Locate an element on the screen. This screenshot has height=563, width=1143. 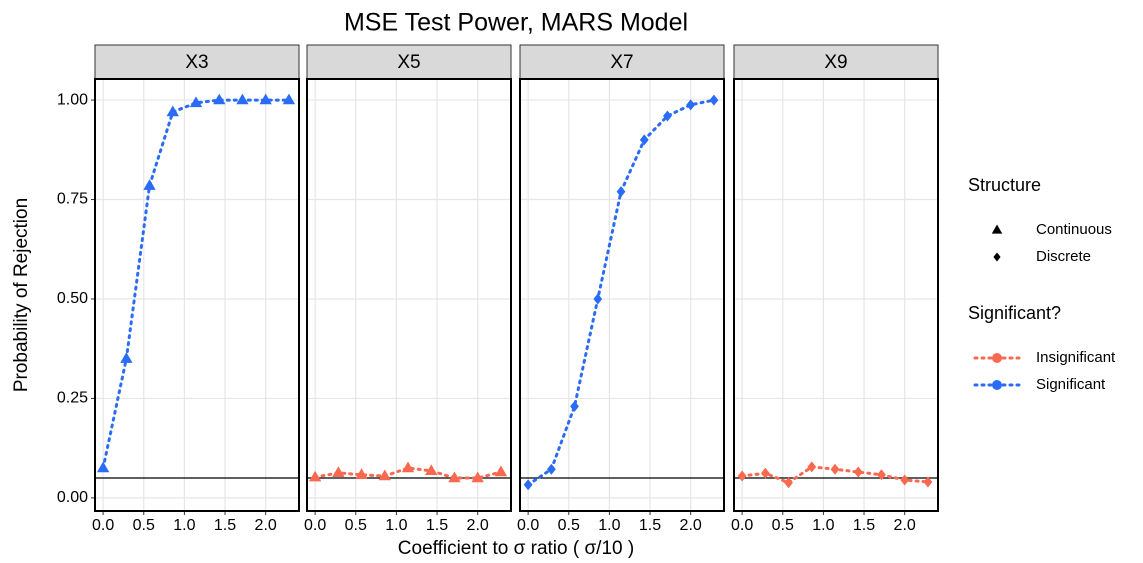
strip-label: X5 is located at coordinates (408, 62).